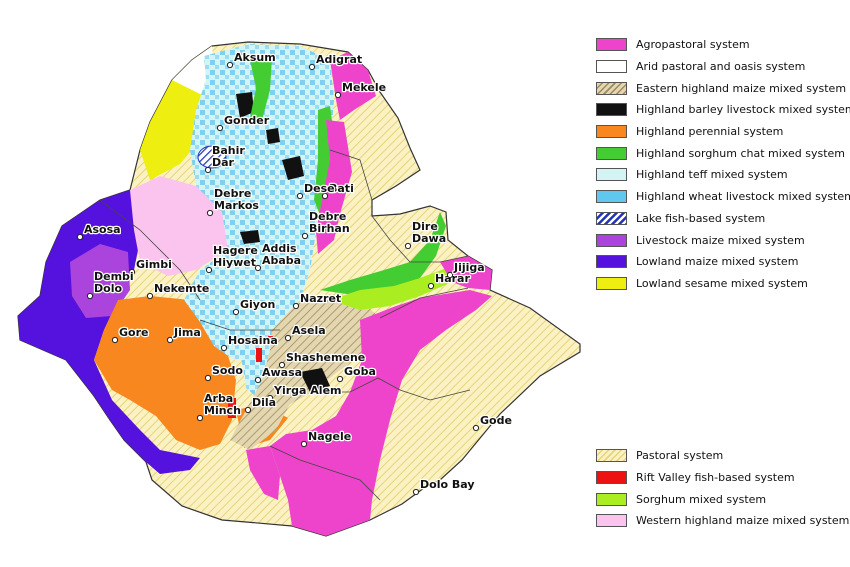  I want to click on legend-label: Highland wheat livestock mixed system, so click(743, 197).